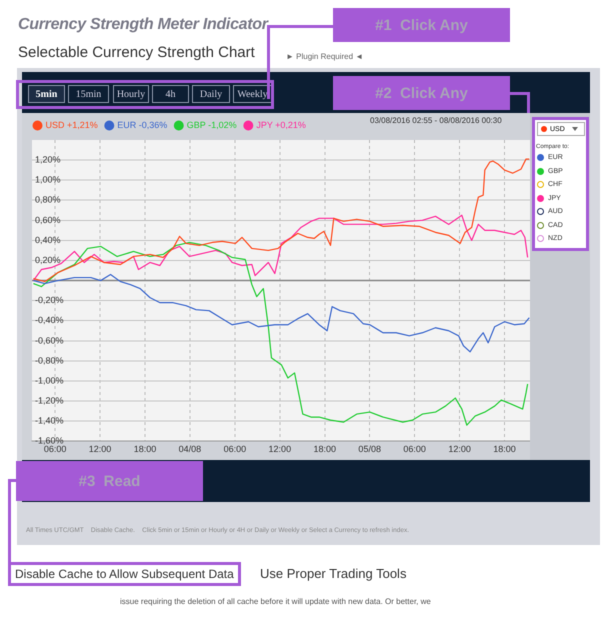 This screenshot has height=625, width=608. What do you see at coordinates (109, 481) in the screenshot?
I see `text: #3 Read` at bounding box center [109, 481].